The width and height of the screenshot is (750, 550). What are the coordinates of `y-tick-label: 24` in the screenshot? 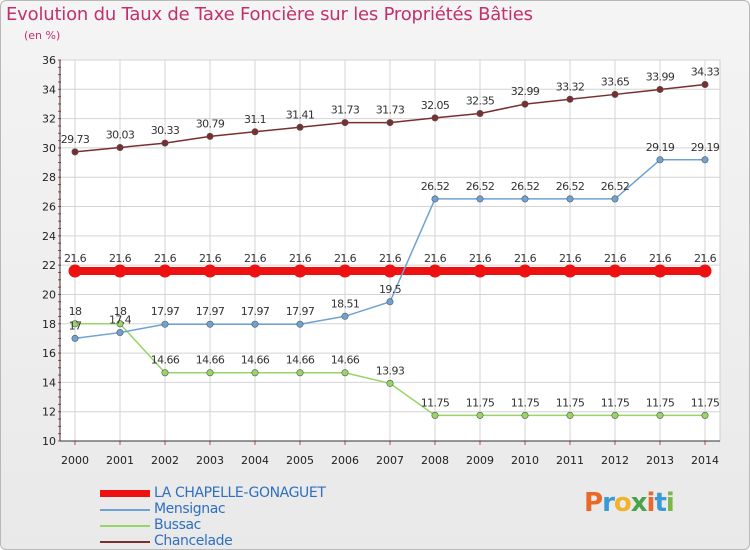 It's located at (49, 236).